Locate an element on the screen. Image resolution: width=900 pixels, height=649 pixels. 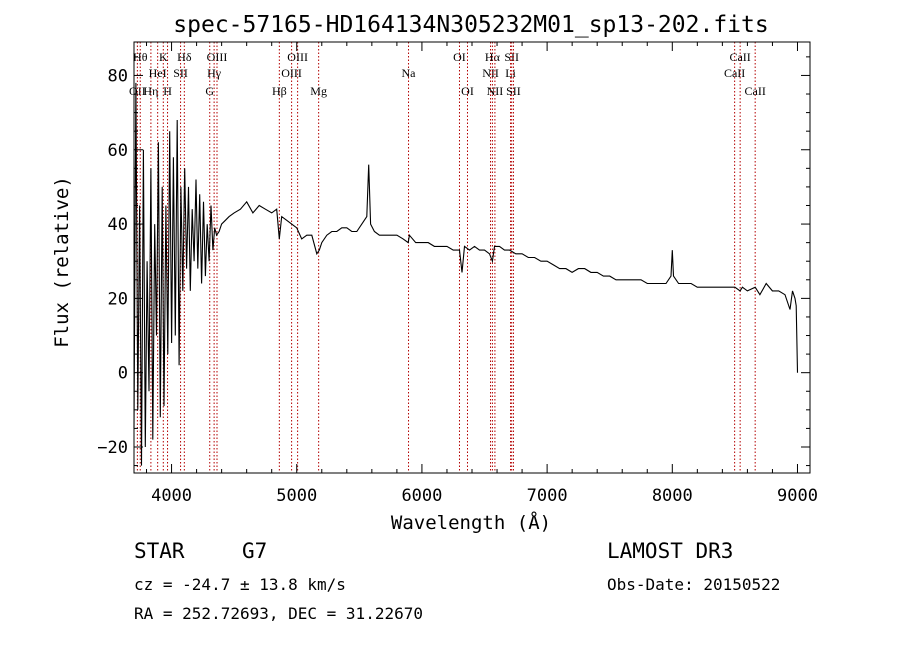
redshift-text: cz = -24.7 ± 13.8 km/s is located at coordinates (240, 584).